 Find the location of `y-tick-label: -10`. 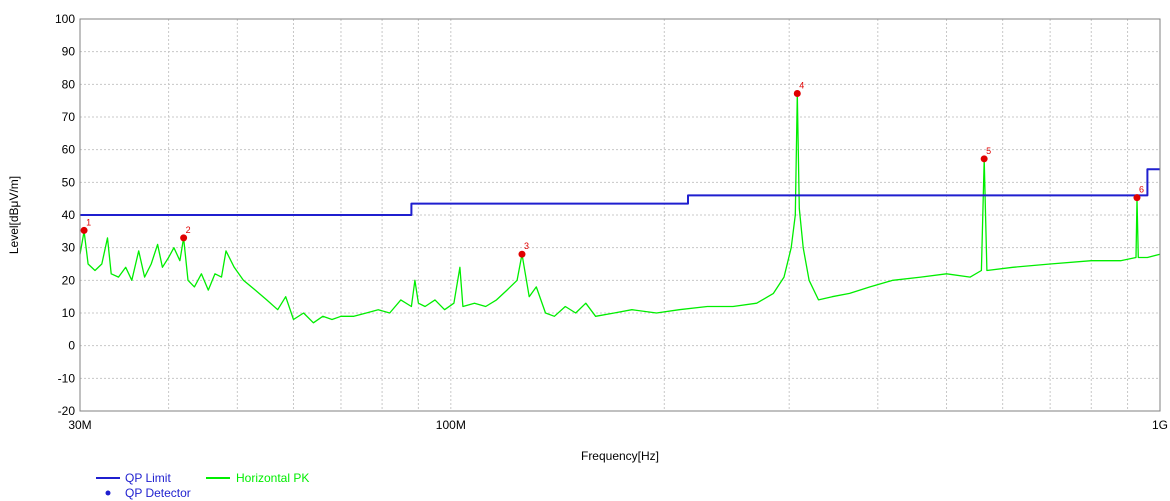

y-tick-label: -10 is located at coordinates (67, 378).